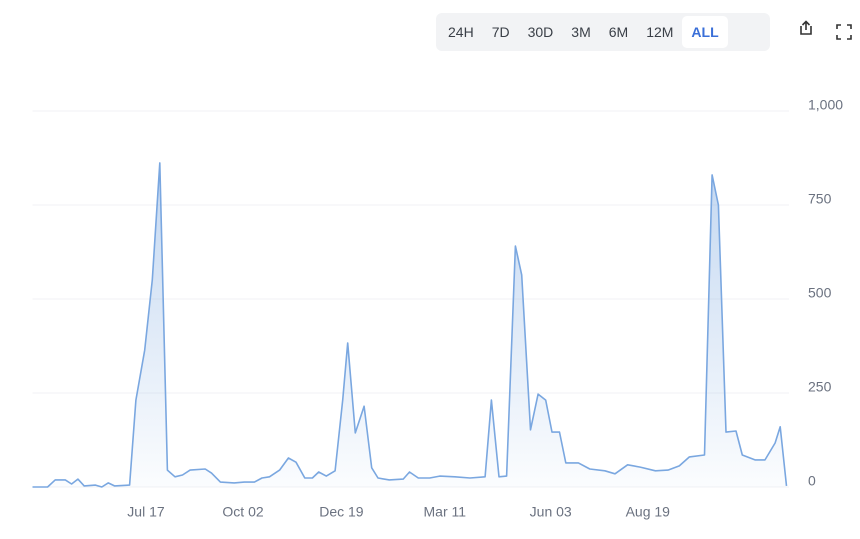  Describe the element at coordinates (603, 32) in the screenshot. I see `range-toolbar: 24H 7D 30D 3M 6M 12M ALL` at that location.